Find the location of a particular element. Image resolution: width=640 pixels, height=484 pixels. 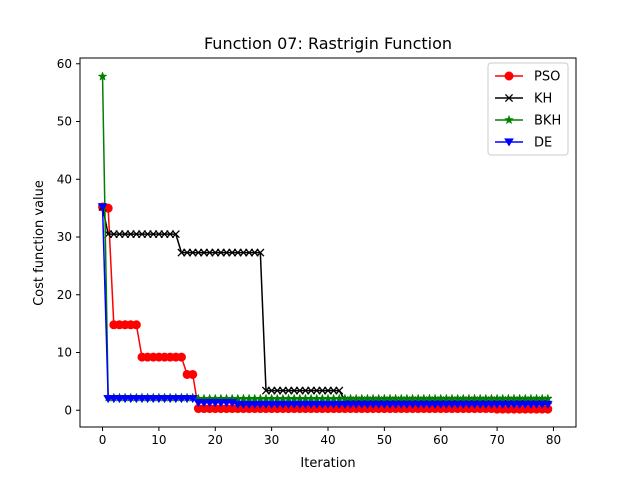

x-tick-label: 60 is located at coordinates (440, 440).